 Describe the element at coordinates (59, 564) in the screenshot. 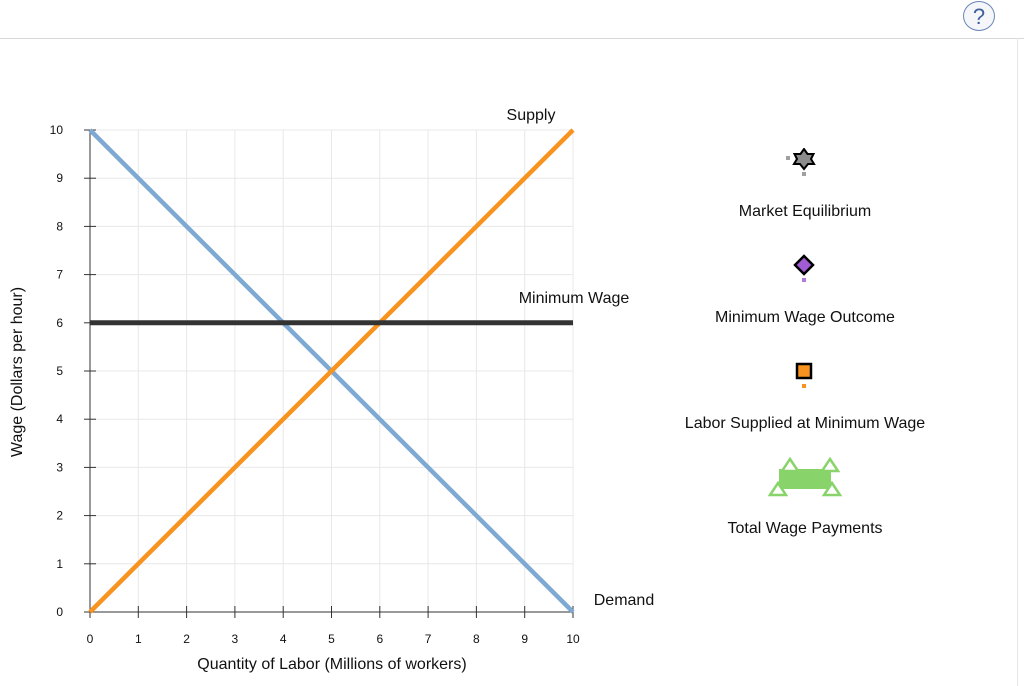

I see `y-tick-label: 1` at that location.